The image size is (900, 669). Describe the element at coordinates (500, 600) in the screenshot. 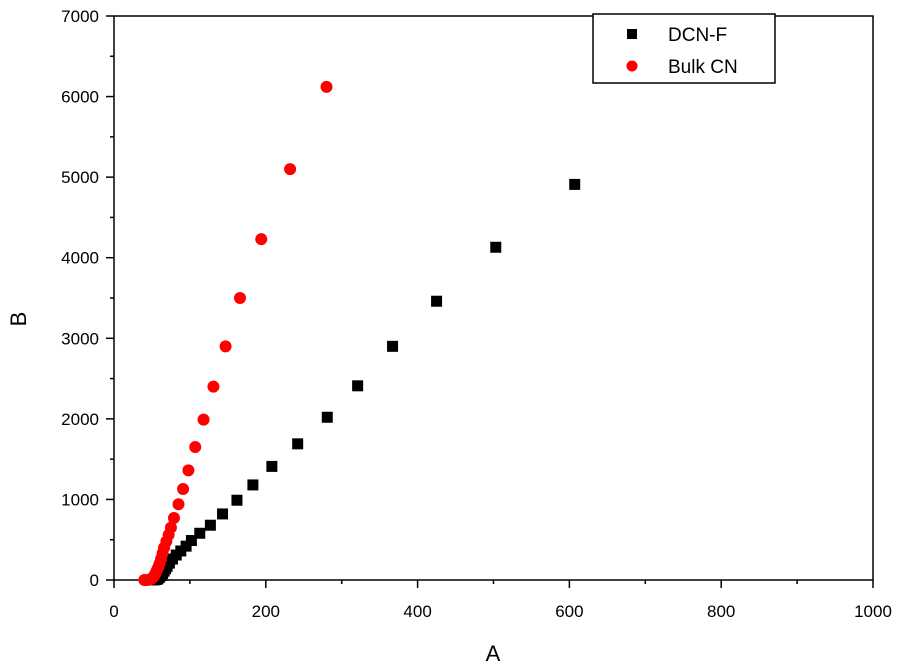

I see `x-axis: 0 200 400 600 800 1000` at that location.